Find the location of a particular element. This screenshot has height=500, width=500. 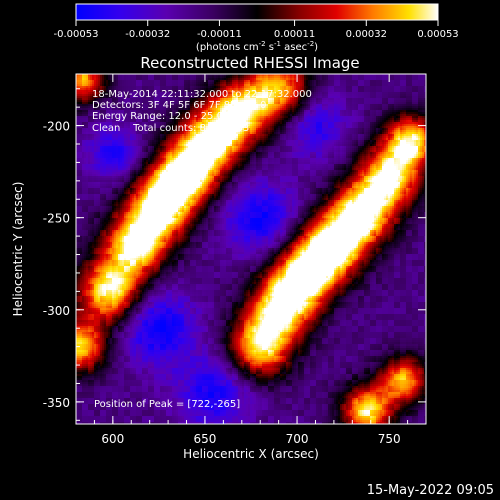

peak-position: Position of Peak = [722,-265] is located at coordinates (167, 404).